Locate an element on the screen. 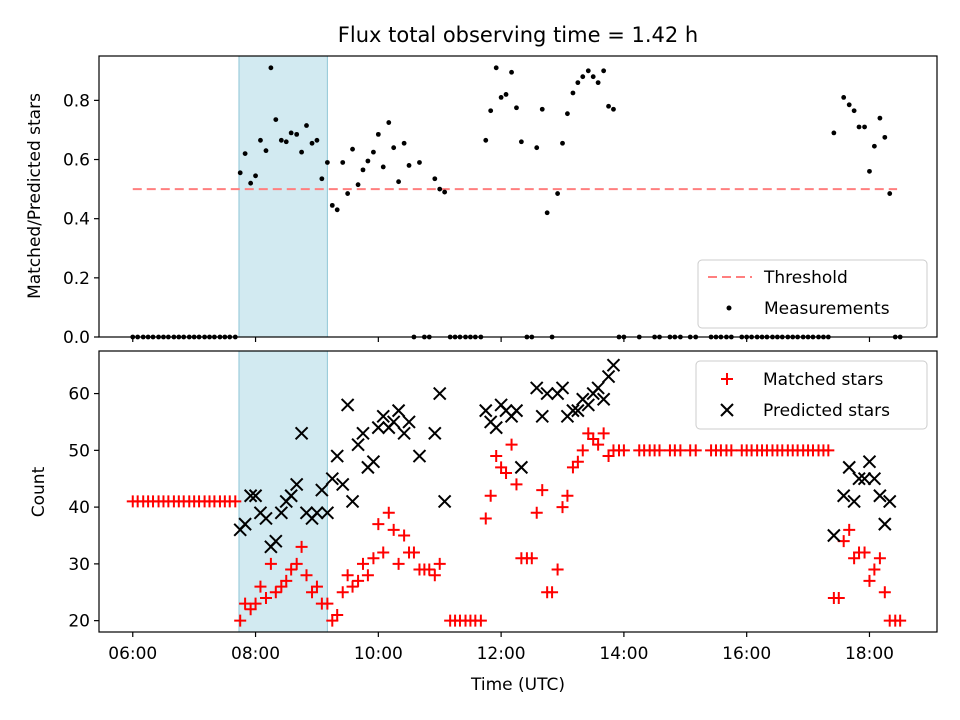 This screenshot has height=720, width=960. bottom-legend-box is located at coordinates (811, 395).